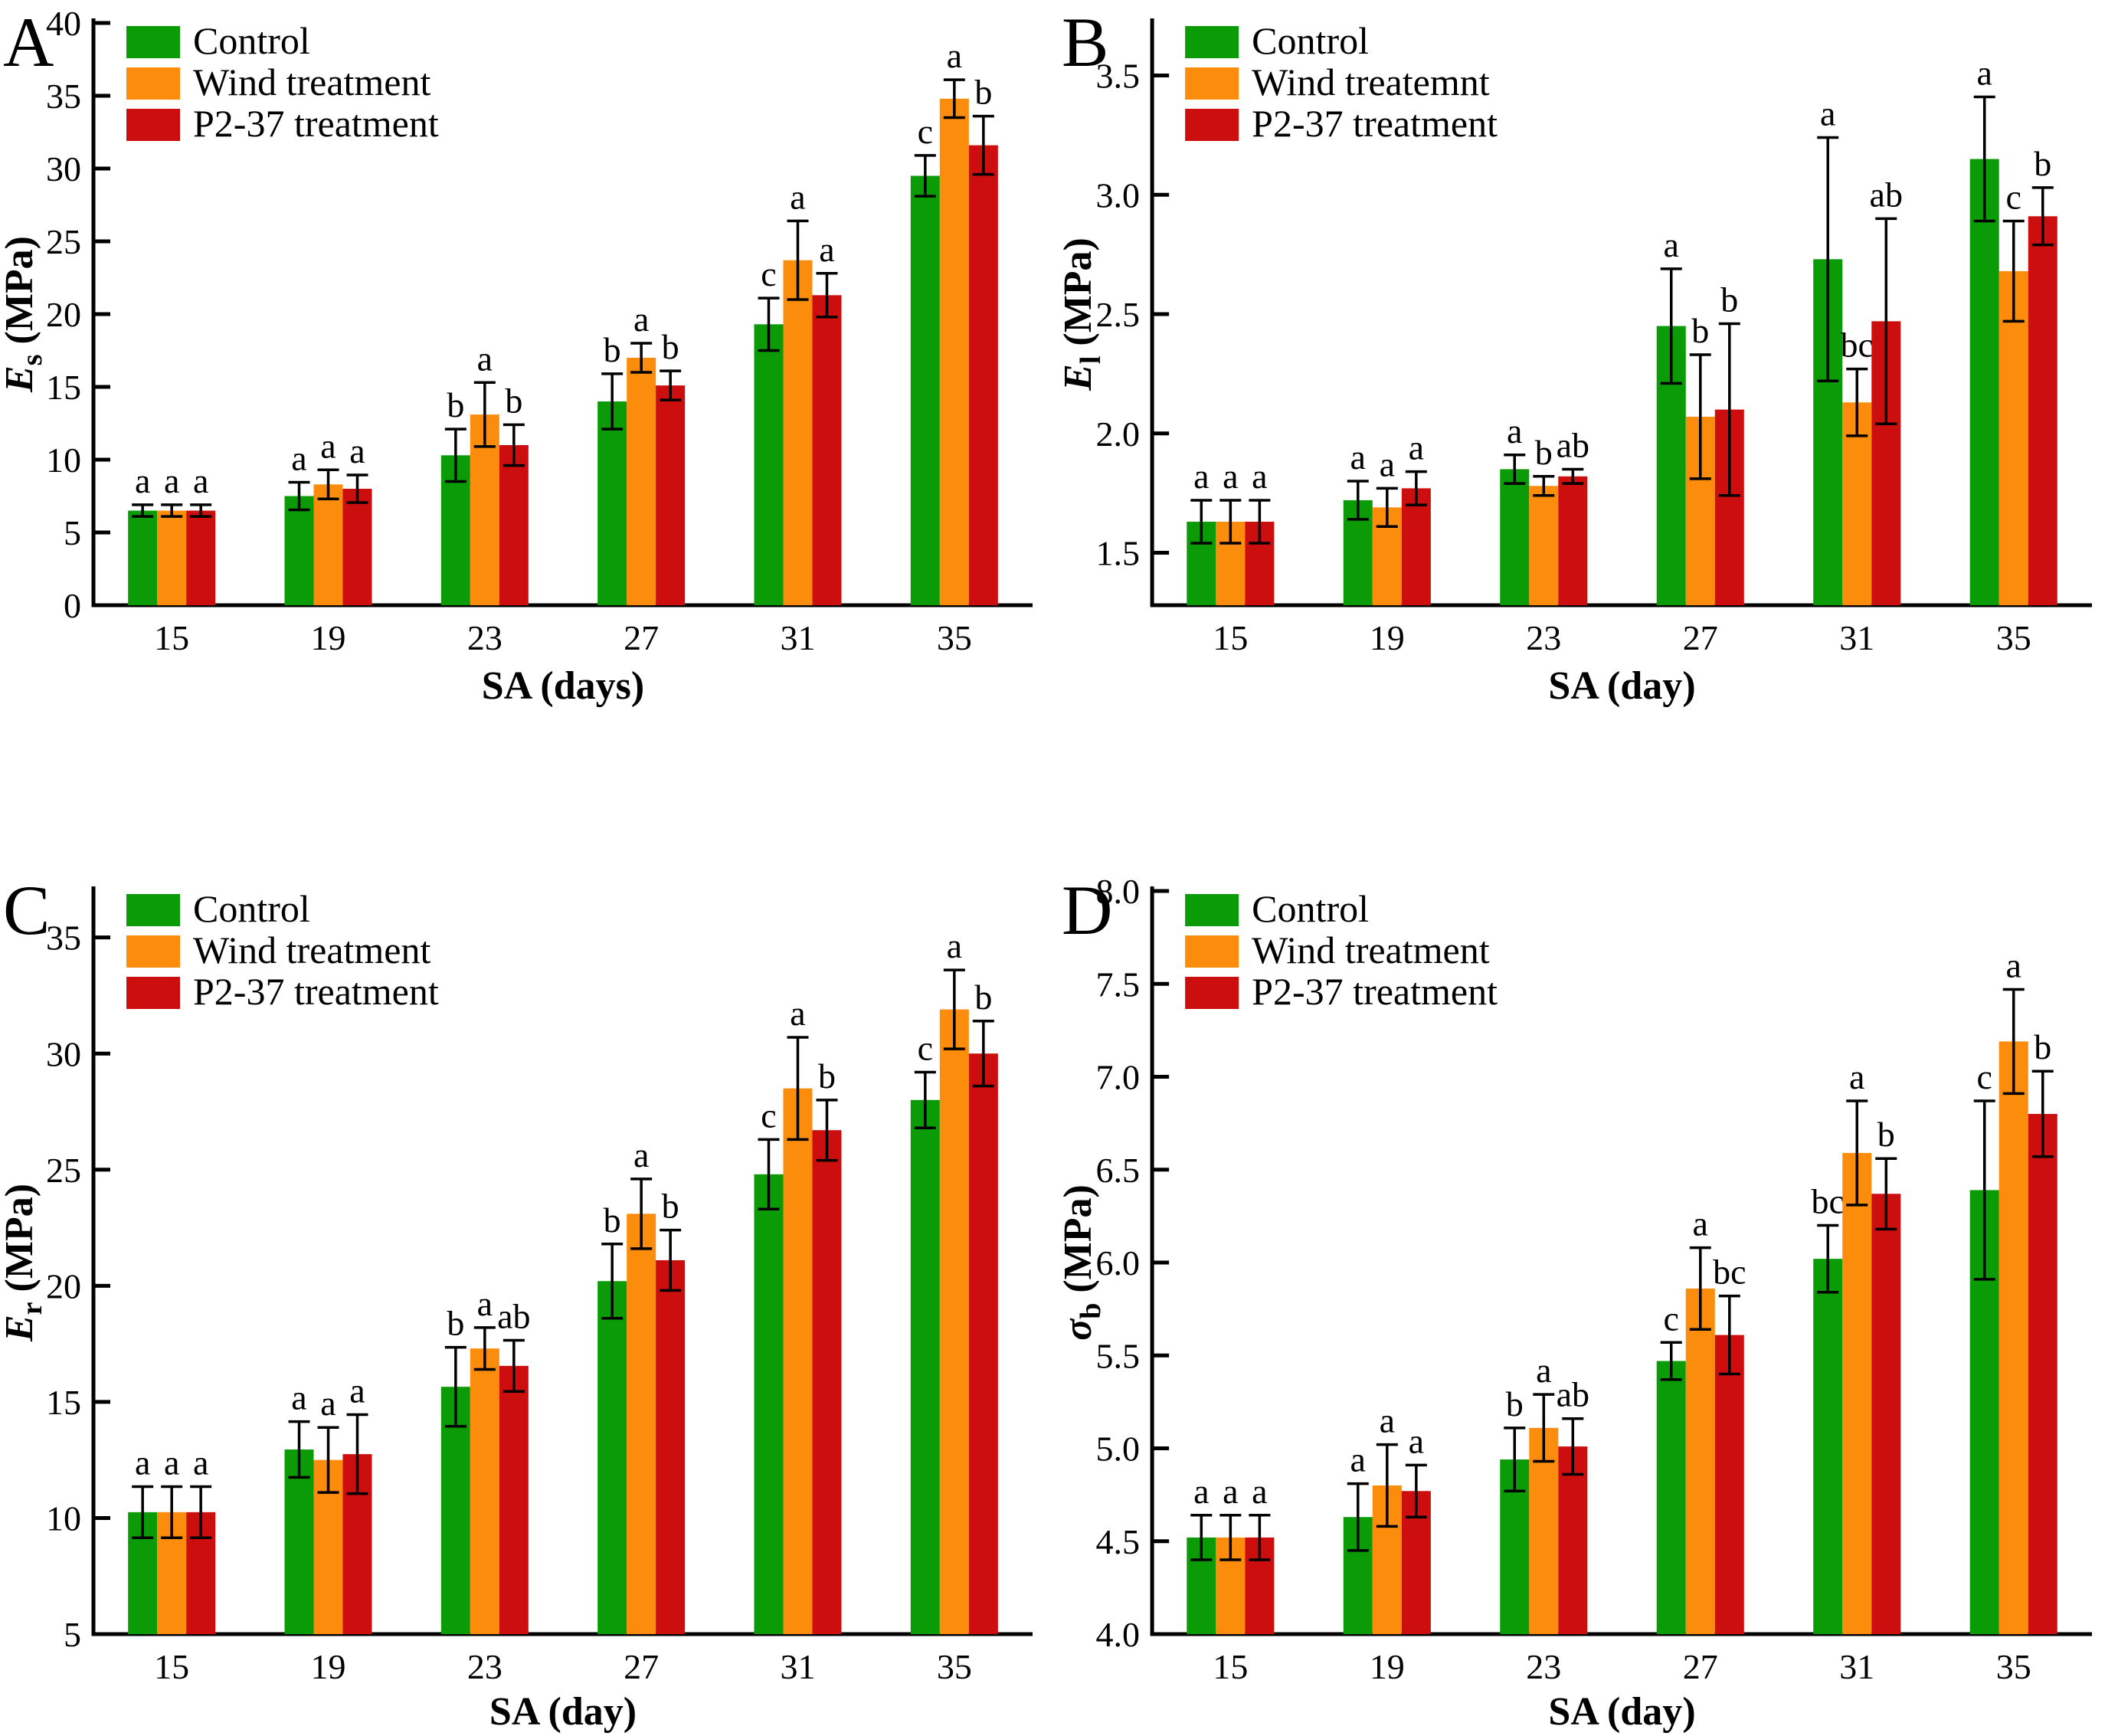 This screenshot has height=1736, width=2118. What do you see at coordinates (63, 23) in the screenshot?
I see `y-tick-label: 40` at bounding box center [63, 23].